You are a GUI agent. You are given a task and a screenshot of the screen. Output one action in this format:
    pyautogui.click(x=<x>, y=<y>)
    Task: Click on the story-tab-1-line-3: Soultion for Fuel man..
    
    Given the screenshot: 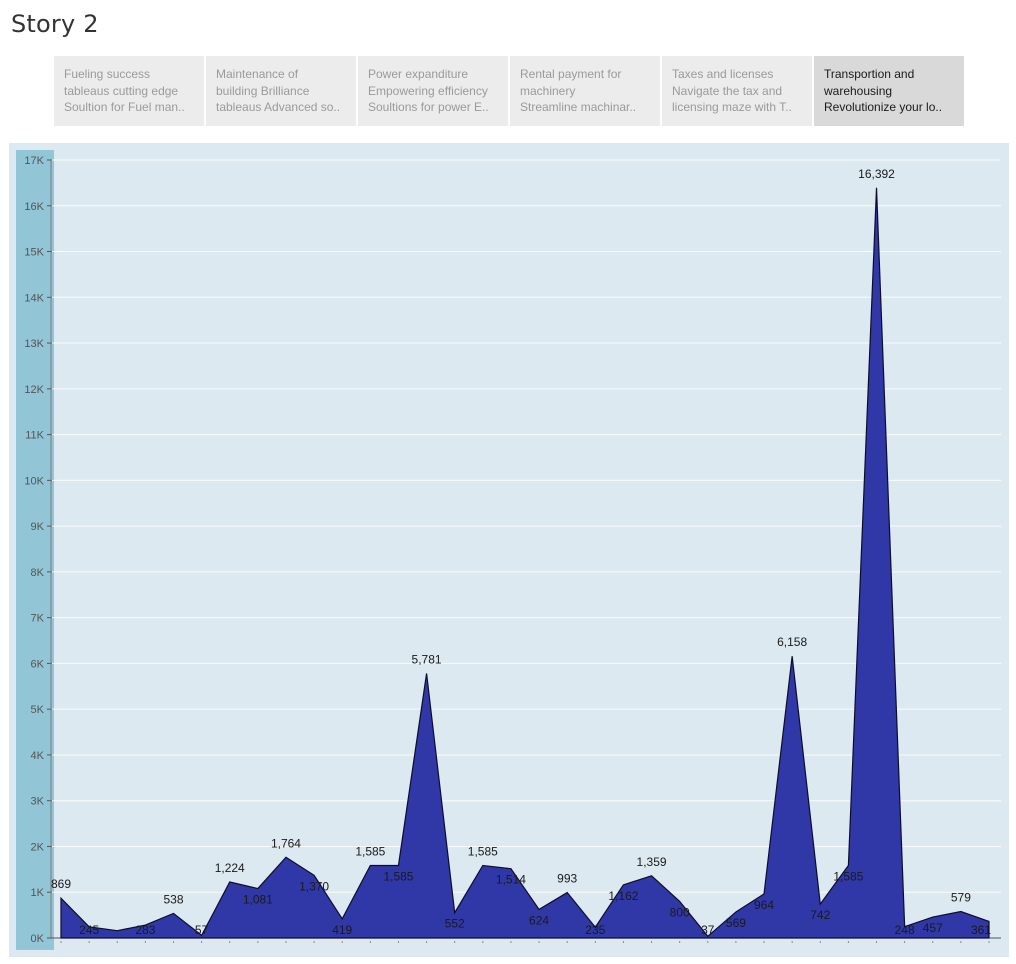 What is the action you would take?
    pyautogui.click(x=124, y=107)
    